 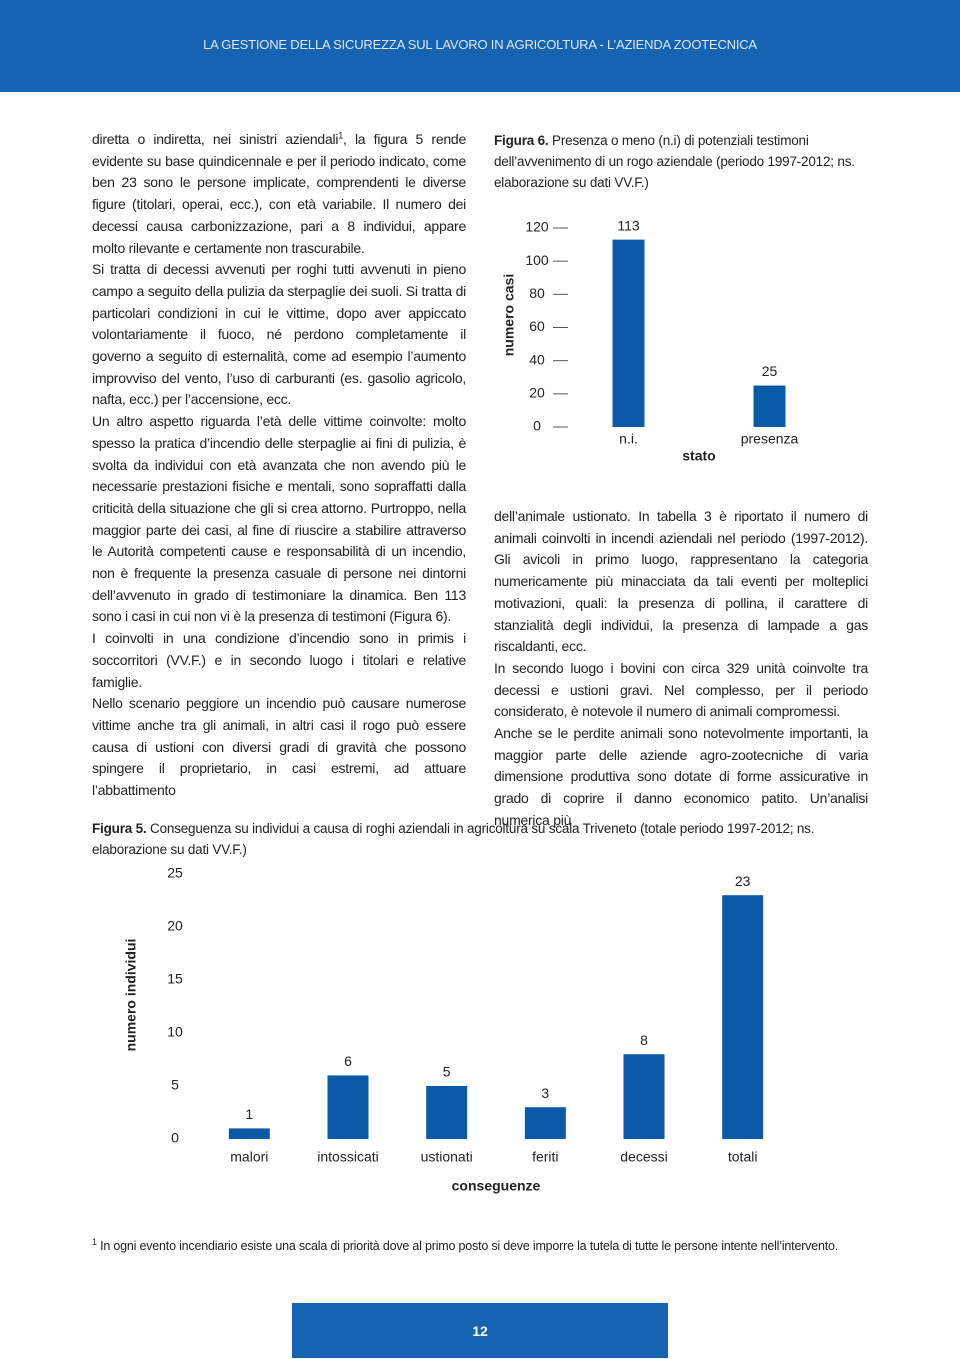 I want to click on caption-label: Figura 6., so click(x=521, y=140).